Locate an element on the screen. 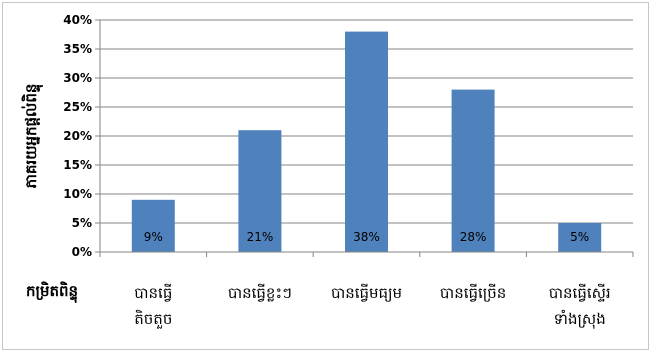  y-tick-label: 35% is located at coordinates (77, 49).